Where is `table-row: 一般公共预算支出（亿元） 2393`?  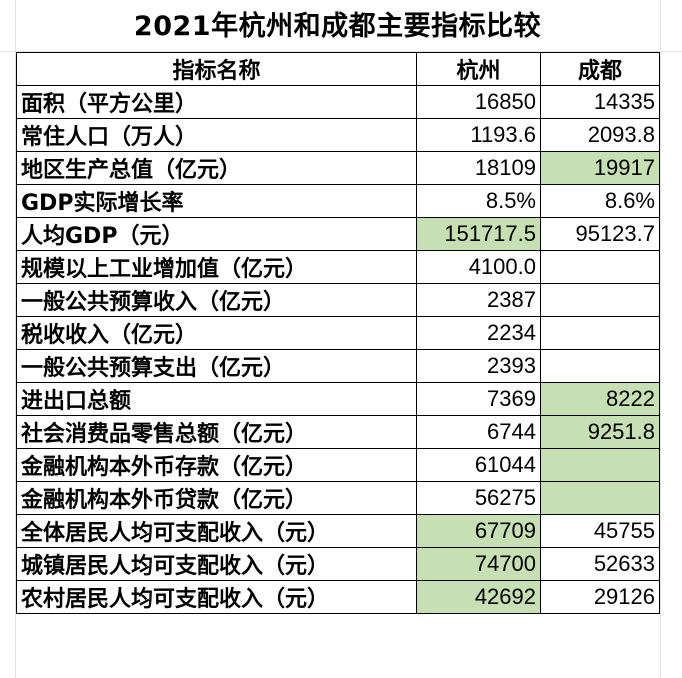
table-row: 一般公共预算支出（亿元） 2393 is located at coordinates (338, 366).